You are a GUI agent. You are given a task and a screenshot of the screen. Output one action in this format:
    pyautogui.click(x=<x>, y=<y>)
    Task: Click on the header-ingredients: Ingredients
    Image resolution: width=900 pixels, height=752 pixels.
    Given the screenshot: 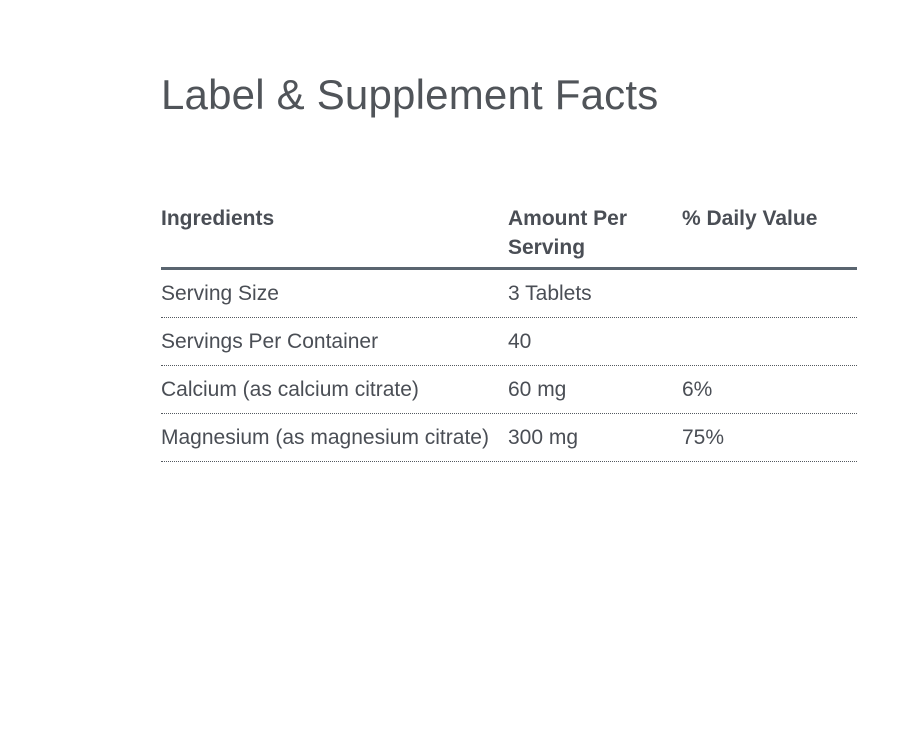 What is the action you would take?
    pyautogui.click(x=218, y=218)
    